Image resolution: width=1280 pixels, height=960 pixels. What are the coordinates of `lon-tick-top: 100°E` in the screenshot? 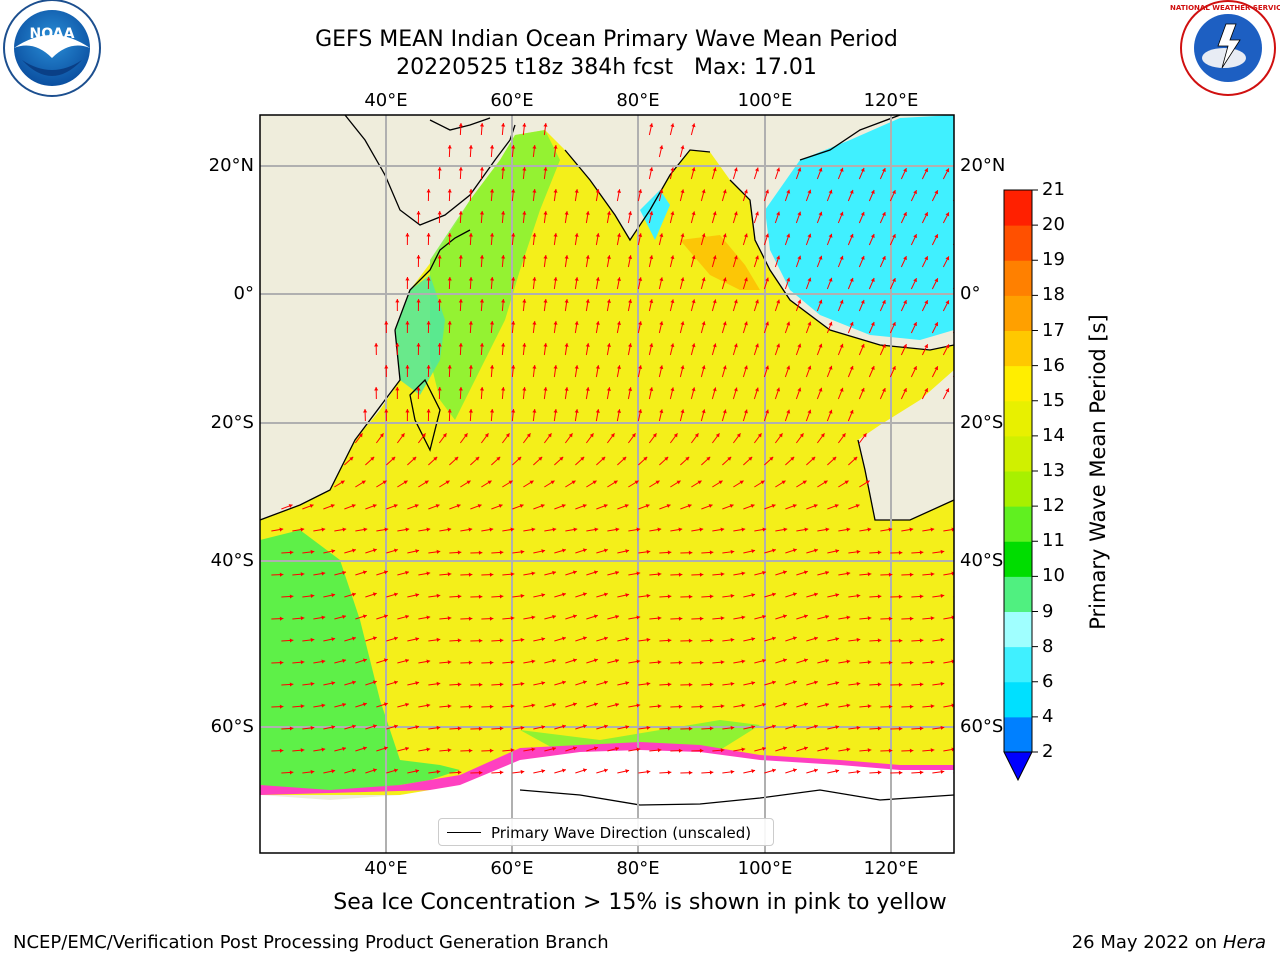 It's located at (765, 100).